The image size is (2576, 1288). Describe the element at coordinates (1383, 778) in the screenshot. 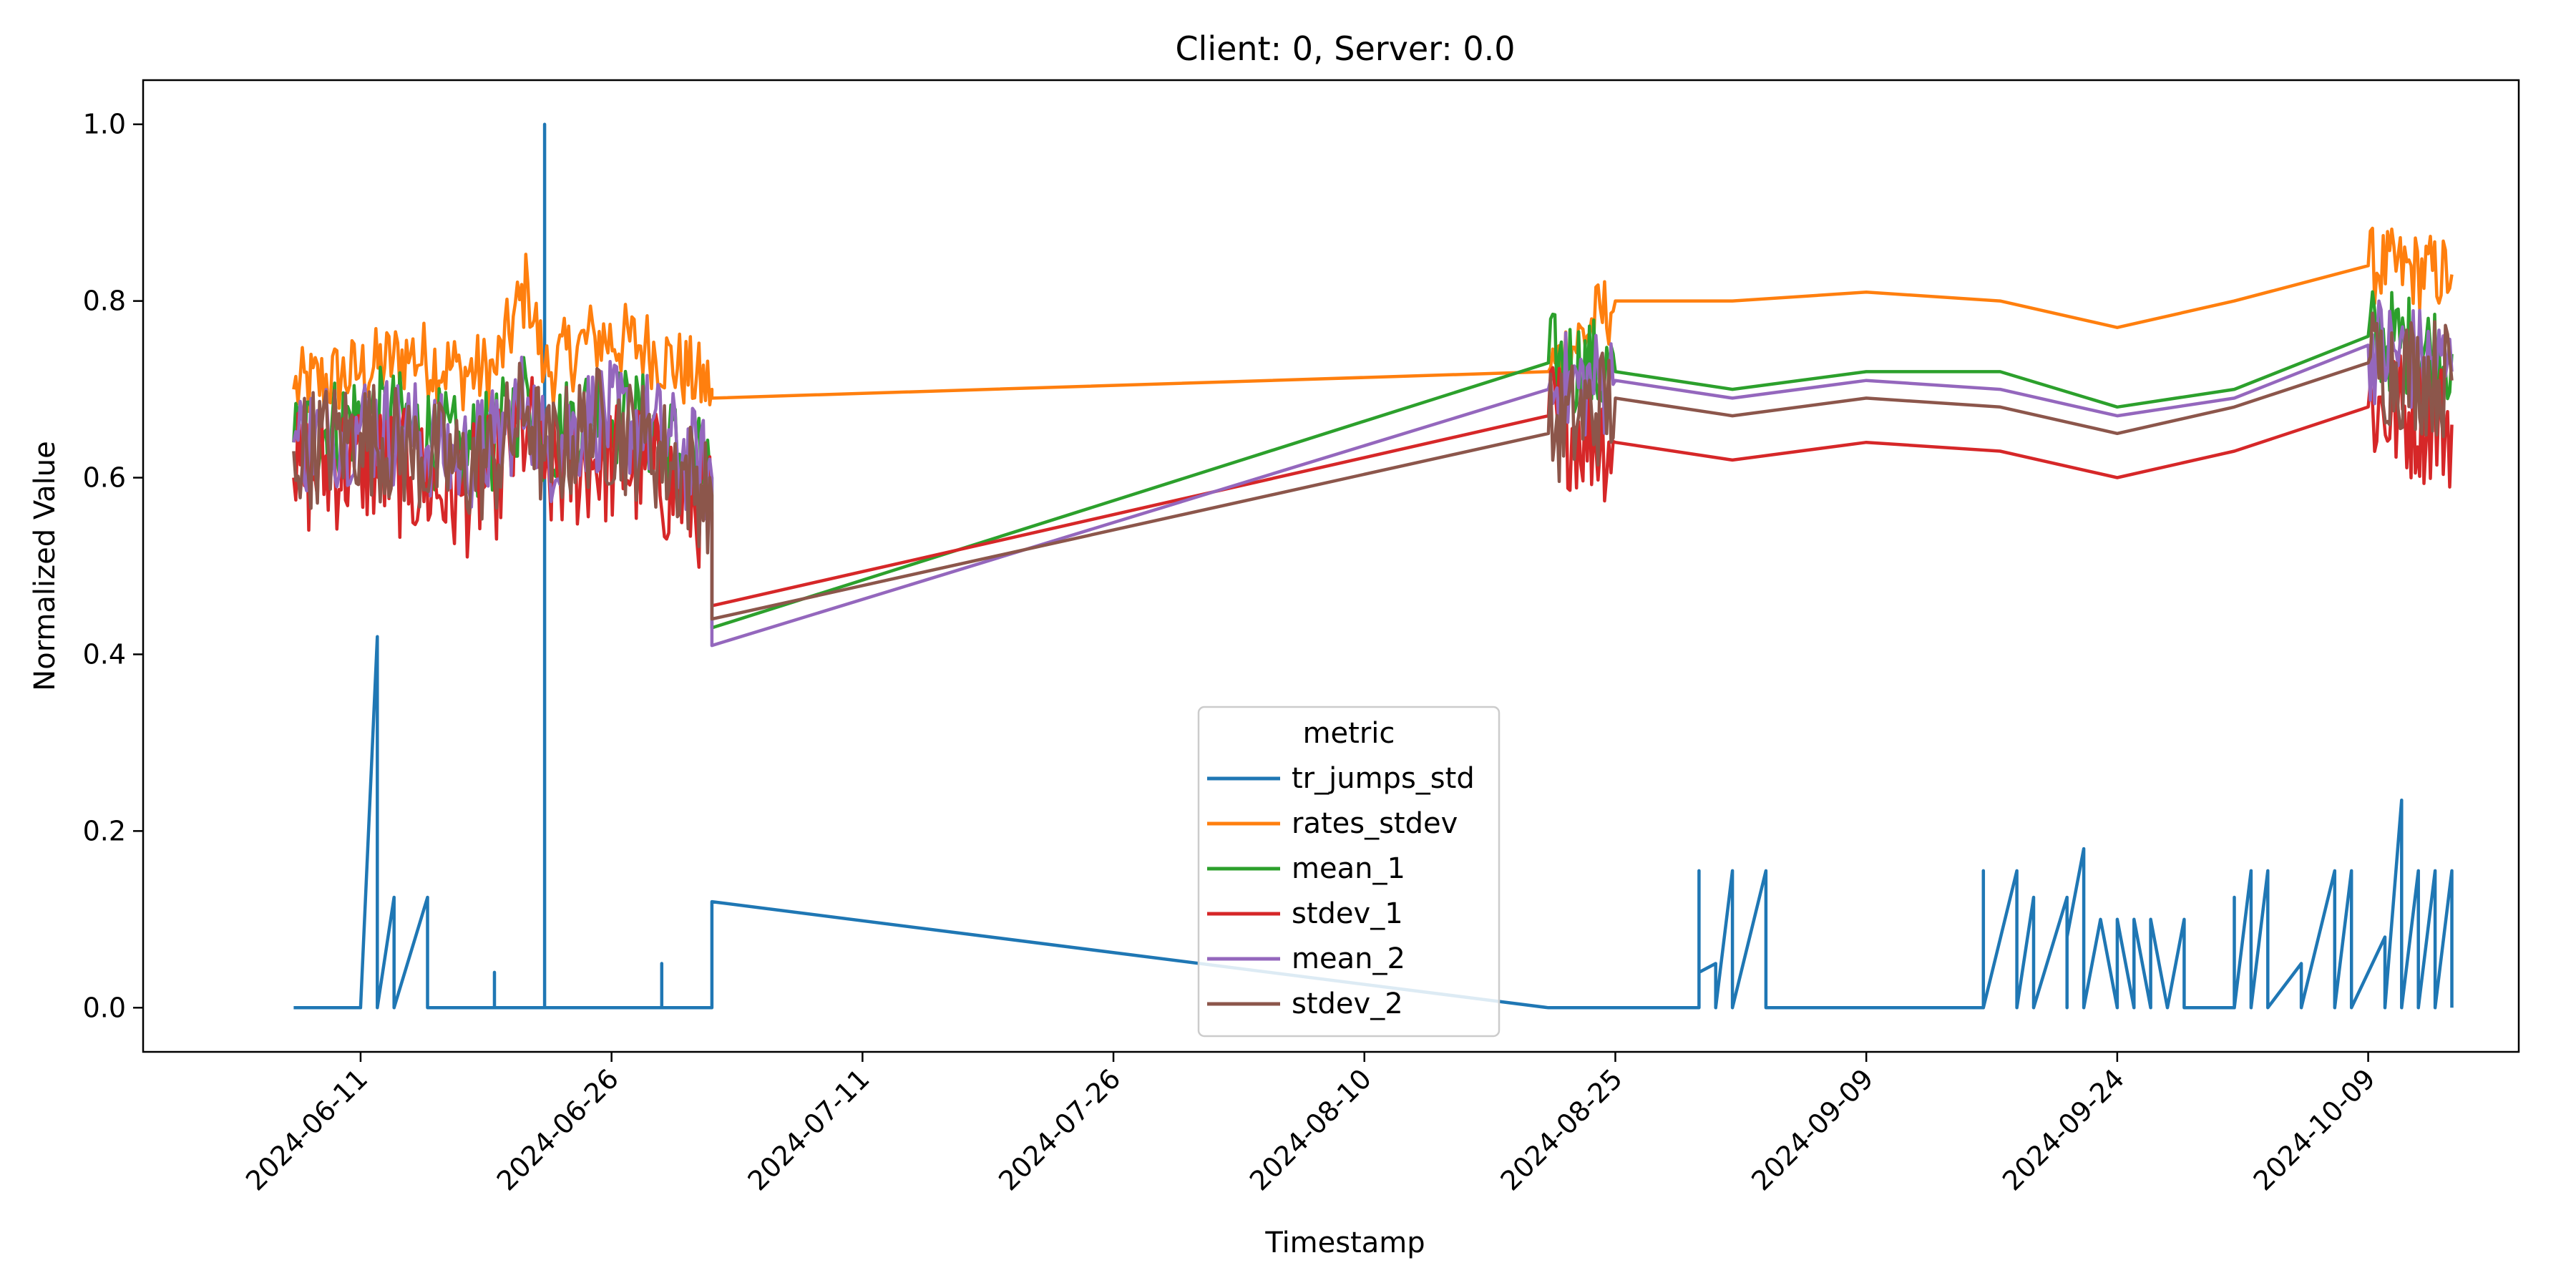

I see `legend-label-tr-jumps-std: tr_jumps_std` at that location.